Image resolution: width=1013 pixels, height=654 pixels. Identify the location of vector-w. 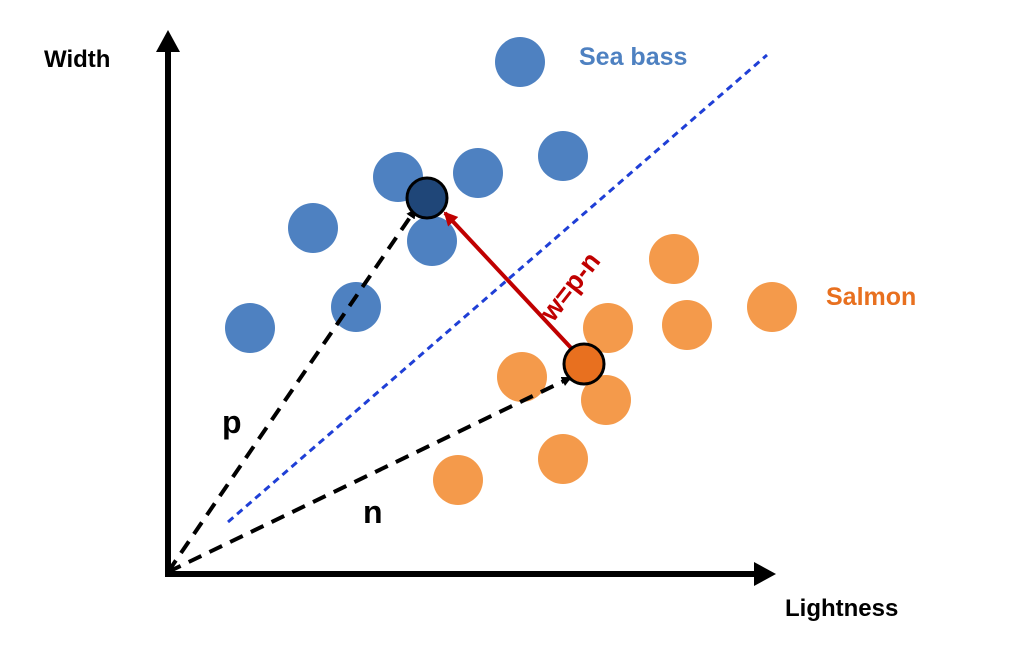
(509, 281).